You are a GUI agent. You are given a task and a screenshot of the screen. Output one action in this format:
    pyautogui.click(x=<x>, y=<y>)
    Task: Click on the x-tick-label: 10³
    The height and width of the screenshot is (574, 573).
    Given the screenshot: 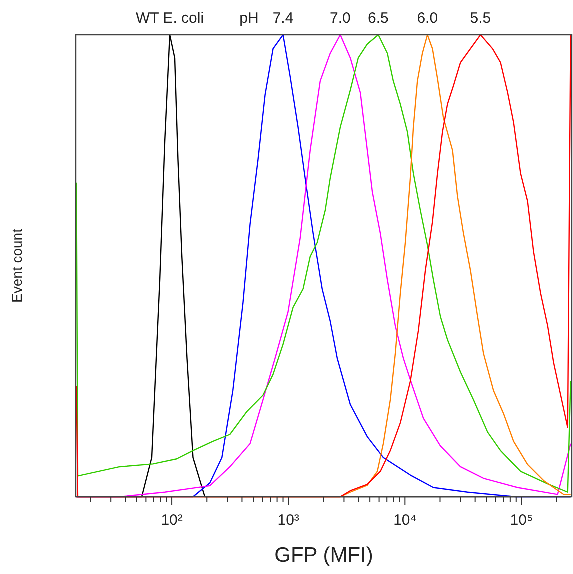 What is the action you would take?
    pyautogui.click(x=289, y=520)
    